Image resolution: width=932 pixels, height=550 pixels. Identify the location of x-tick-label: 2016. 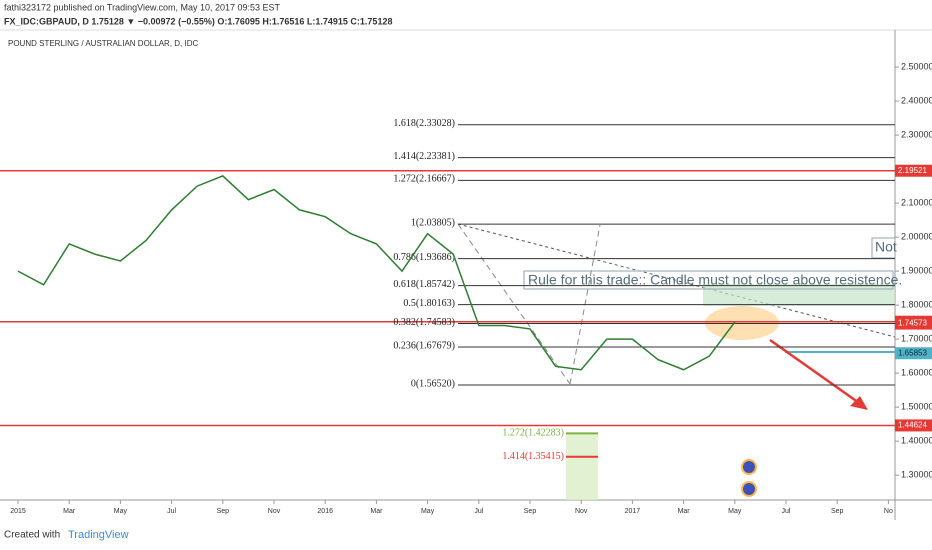
(325, 511).